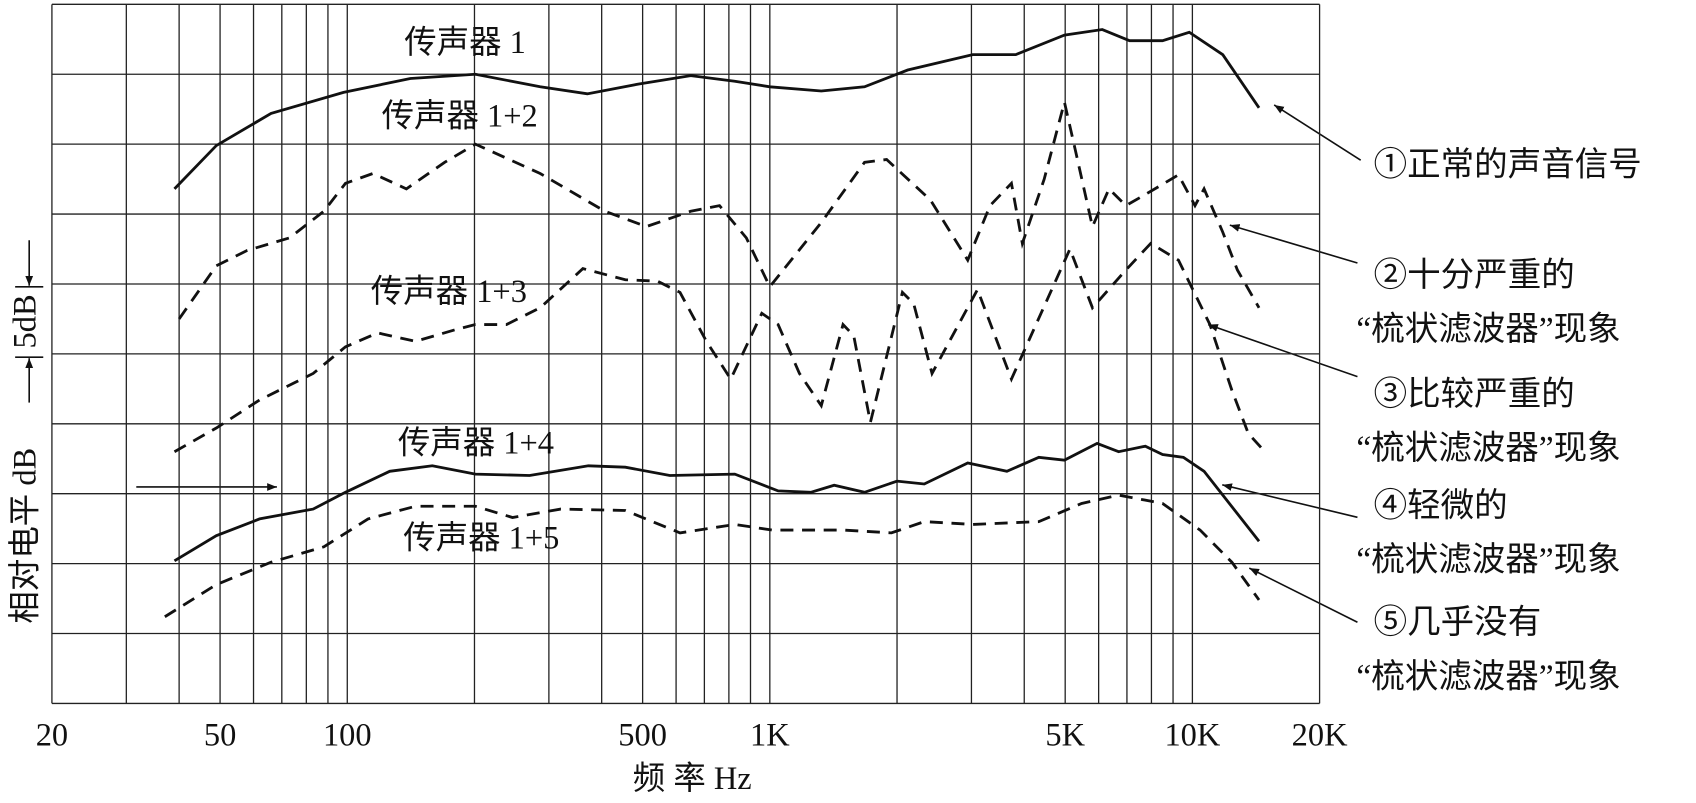  What do you see at coordinates (1508, 164) in the screenshot?
I see `annotation: ①正常的声音信号` at bounding box center [1508, 164].